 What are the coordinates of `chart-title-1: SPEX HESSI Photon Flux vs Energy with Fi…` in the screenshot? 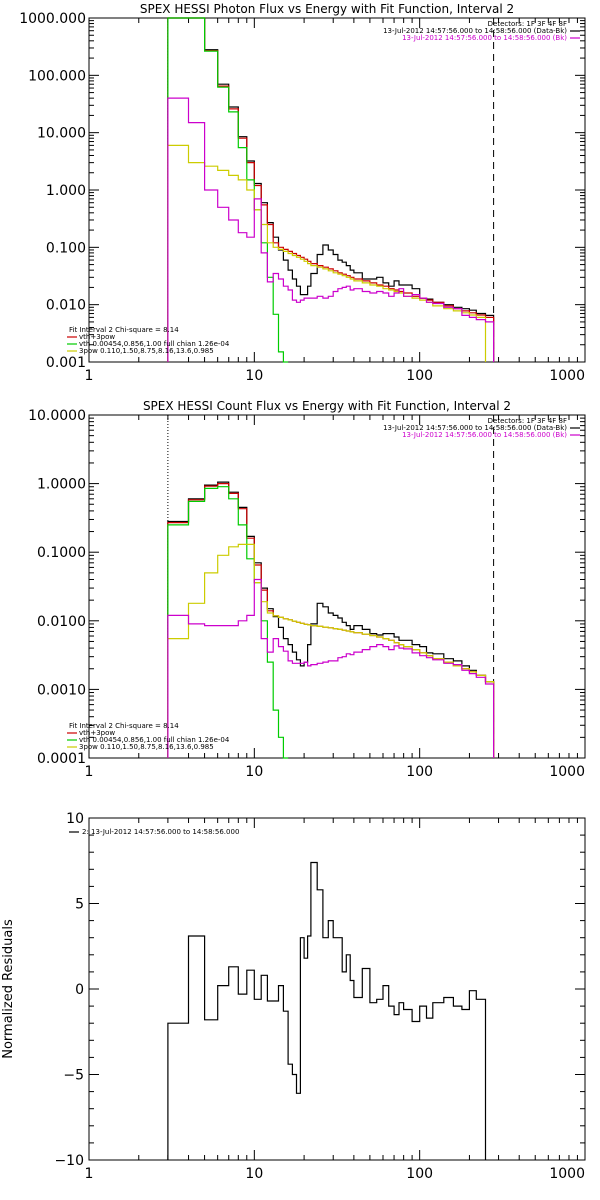 It's located at (327, 9).